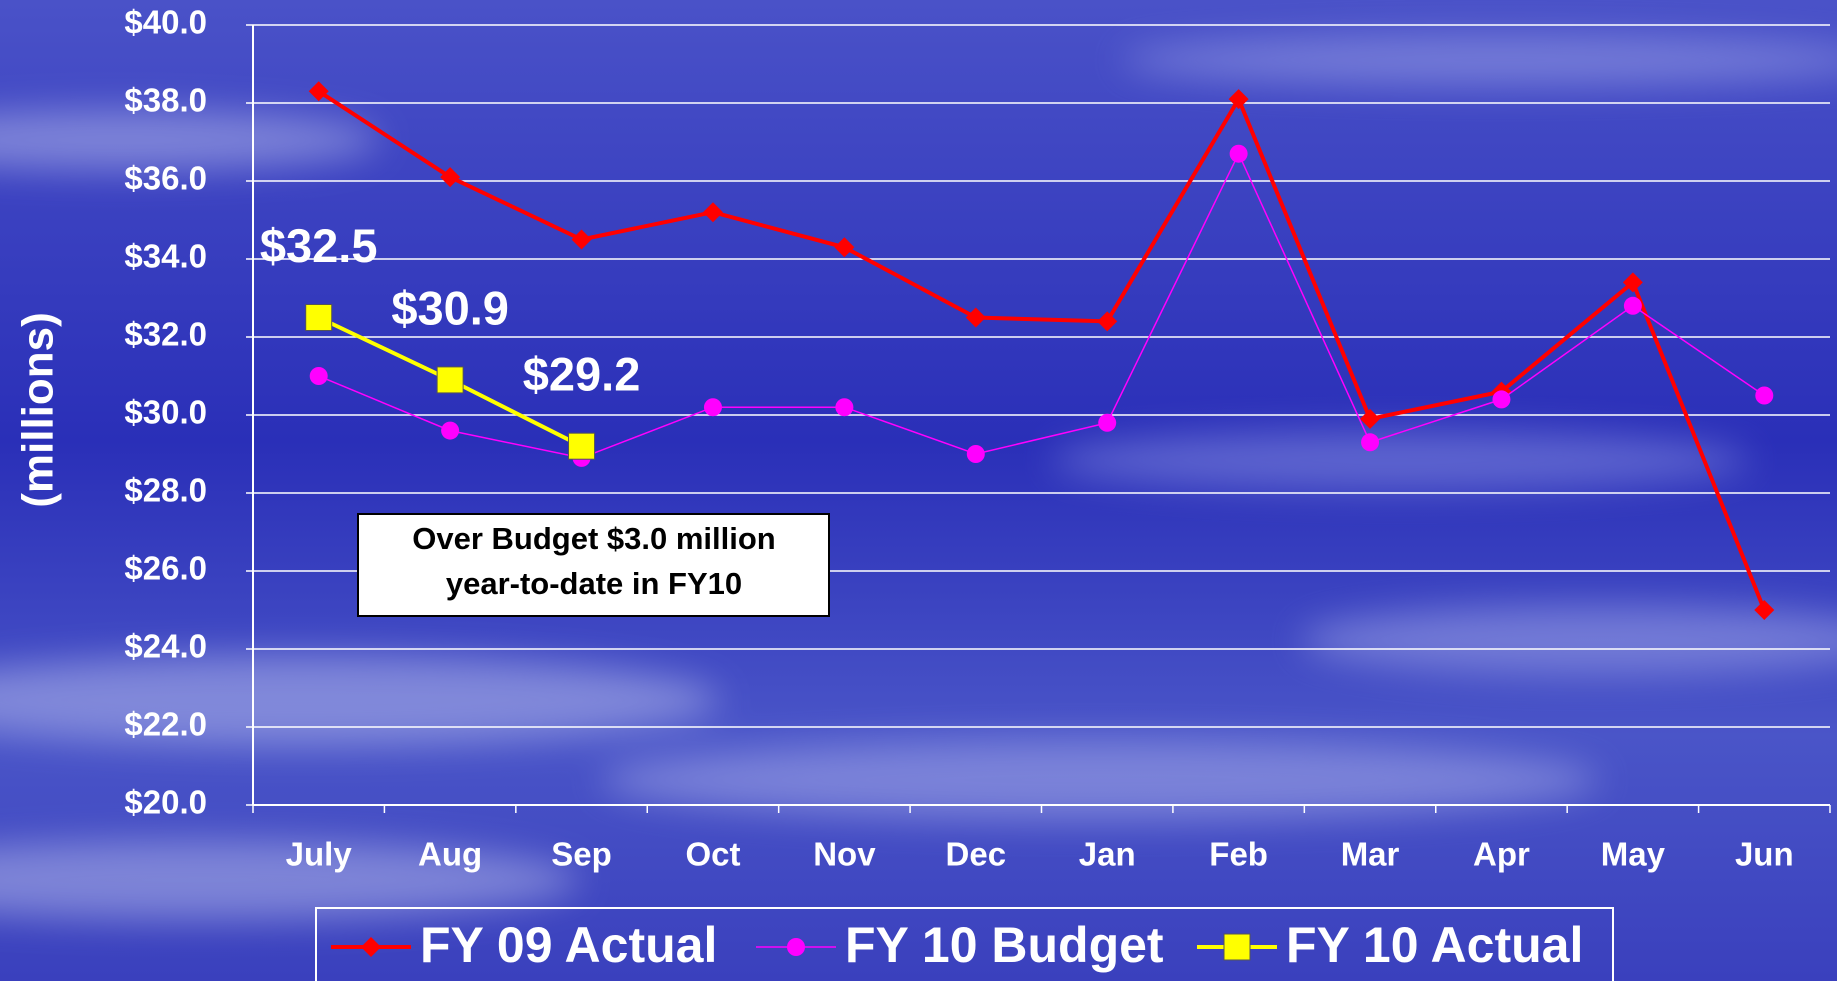 The height and width of the screenshot is (981, 1837). I want to click on x-tick-label: Nov, so click(844, 854).